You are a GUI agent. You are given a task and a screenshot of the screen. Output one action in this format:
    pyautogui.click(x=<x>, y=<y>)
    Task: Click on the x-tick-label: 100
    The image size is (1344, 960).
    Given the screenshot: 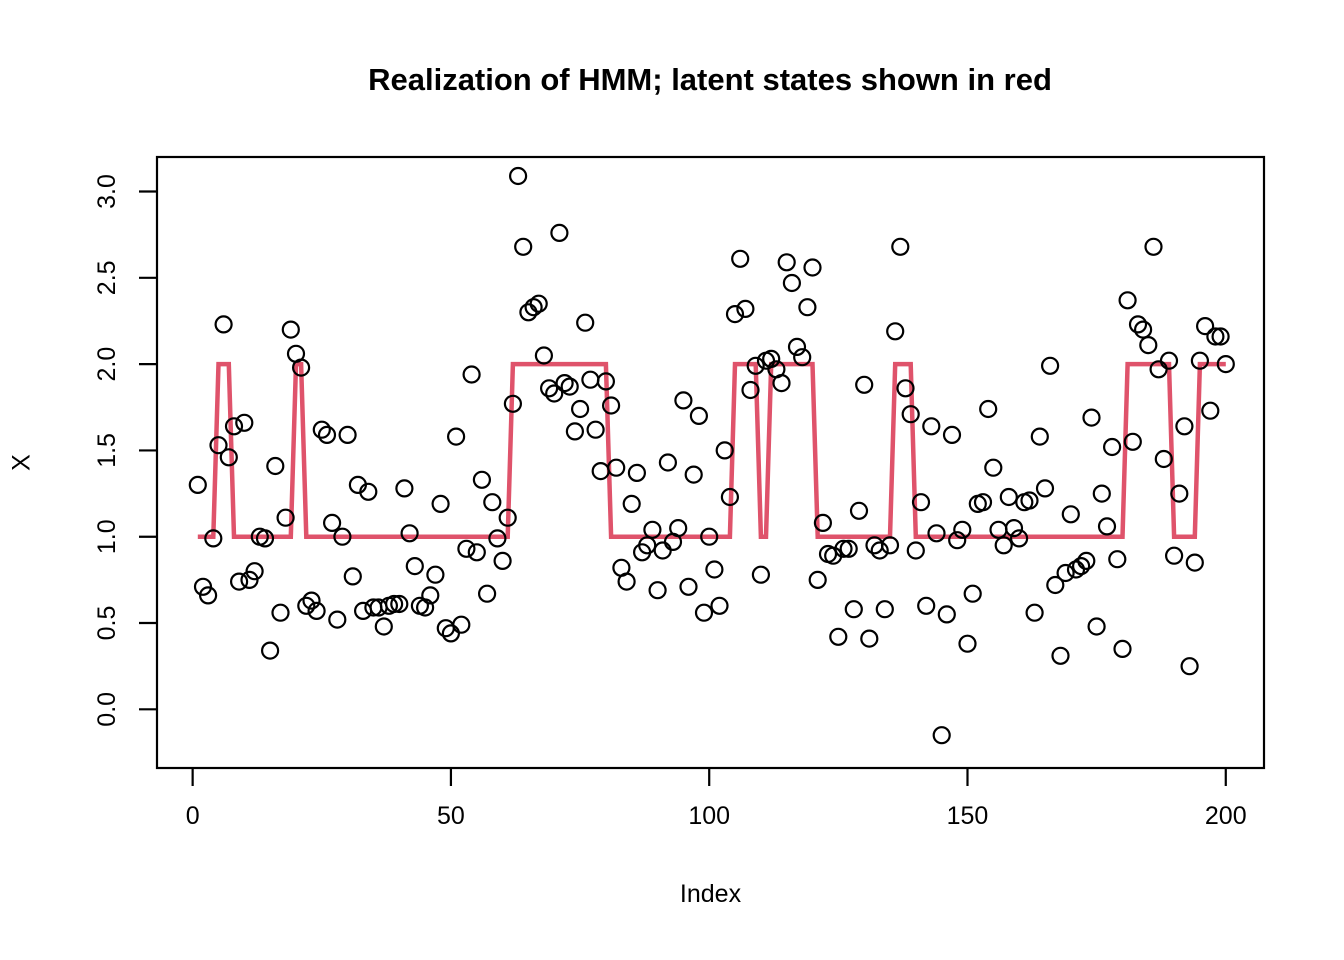 What is the action you would take?
    pyautogui.click(x=709, y=816)
    